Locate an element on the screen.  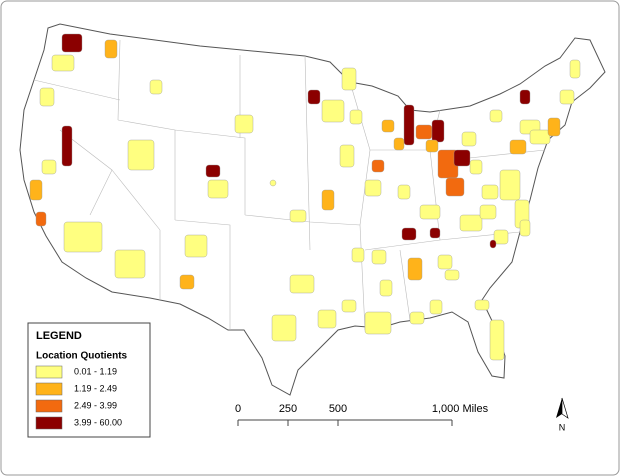
legend-label: 3.99 - 60.00 is located at coordinates (98, 422).